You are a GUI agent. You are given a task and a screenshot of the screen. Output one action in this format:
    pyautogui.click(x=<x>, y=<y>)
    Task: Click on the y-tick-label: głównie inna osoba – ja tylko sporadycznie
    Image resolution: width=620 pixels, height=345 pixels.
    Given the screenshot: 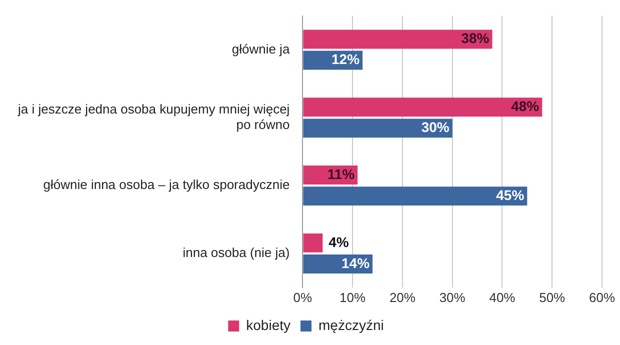 What is the action you would take?
    pyautogui.click(x=166, y=184)
    